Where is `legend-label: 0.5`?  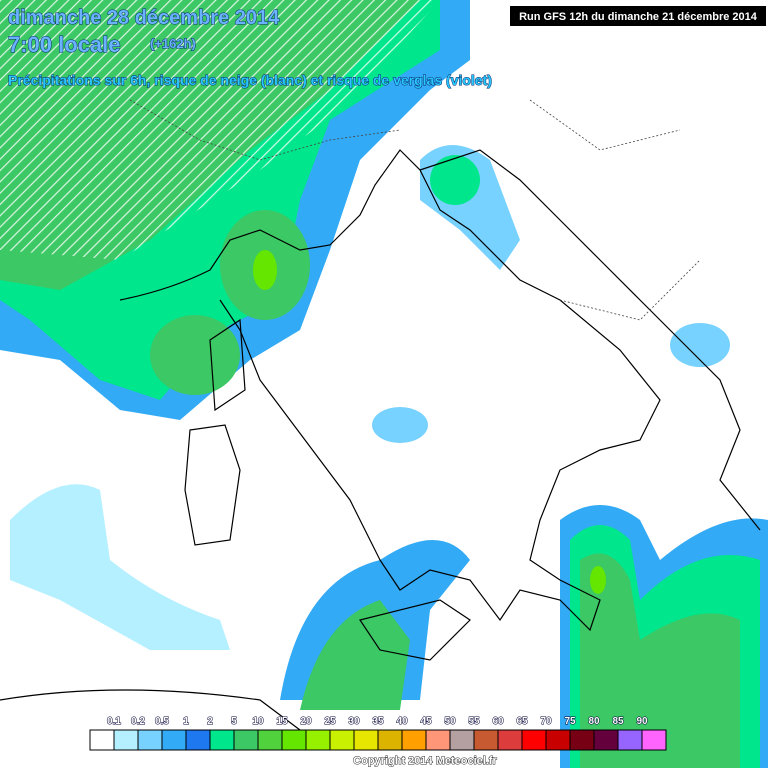
legend-label: 0.5 is located at coordinates (162, 721).